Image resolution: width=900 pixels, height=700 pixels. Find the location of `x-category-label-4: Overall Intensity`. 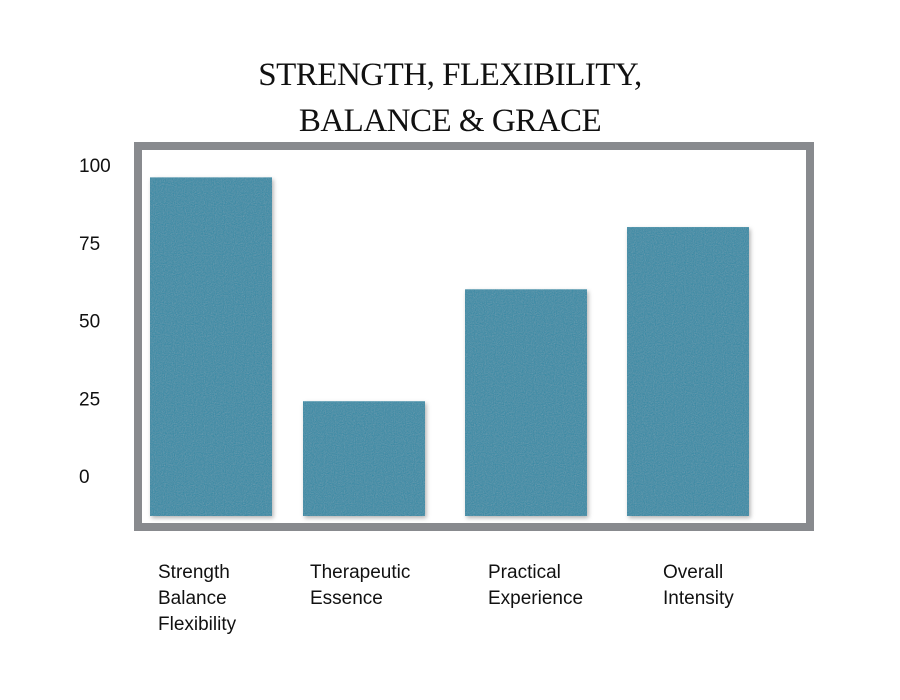

x-category-label-4: Overall Intensity is located at coordinates (698, 586).